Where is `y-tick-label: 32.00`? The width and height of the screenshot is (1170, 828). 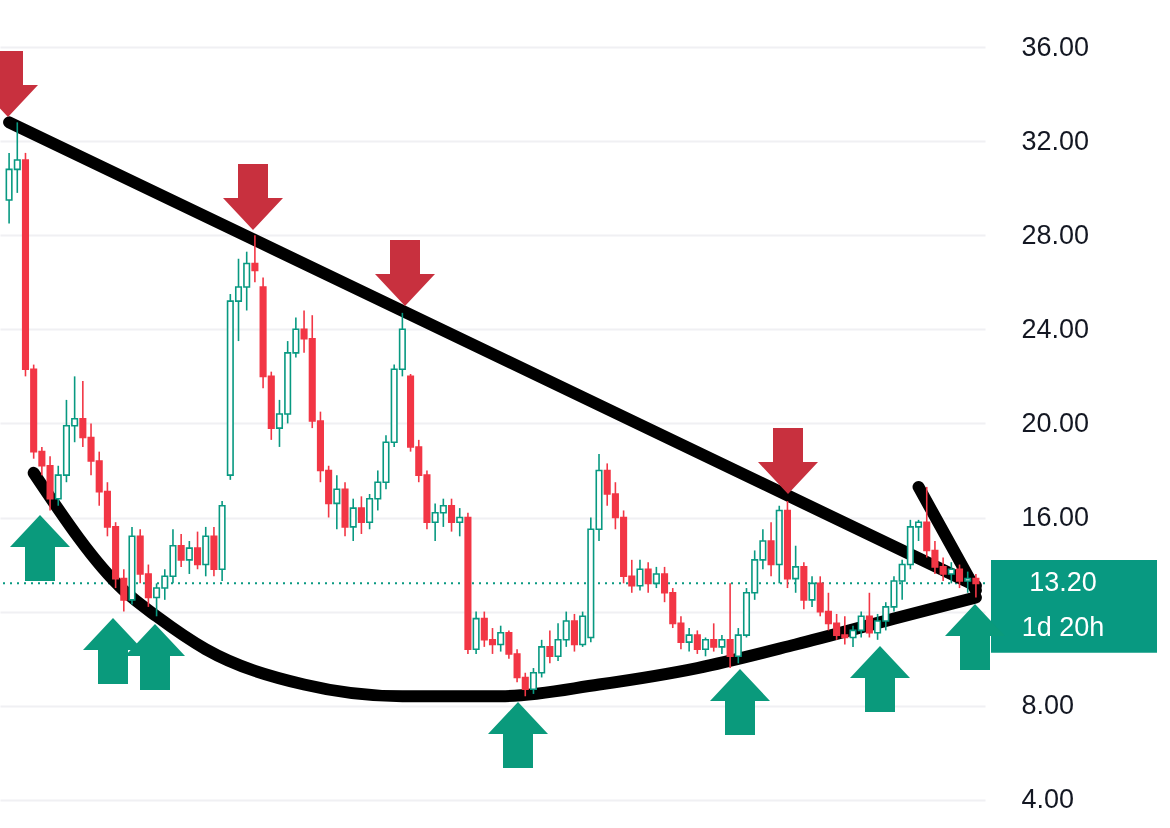
y-tick-label: 32.00 is located at coordinates (1055, 140).